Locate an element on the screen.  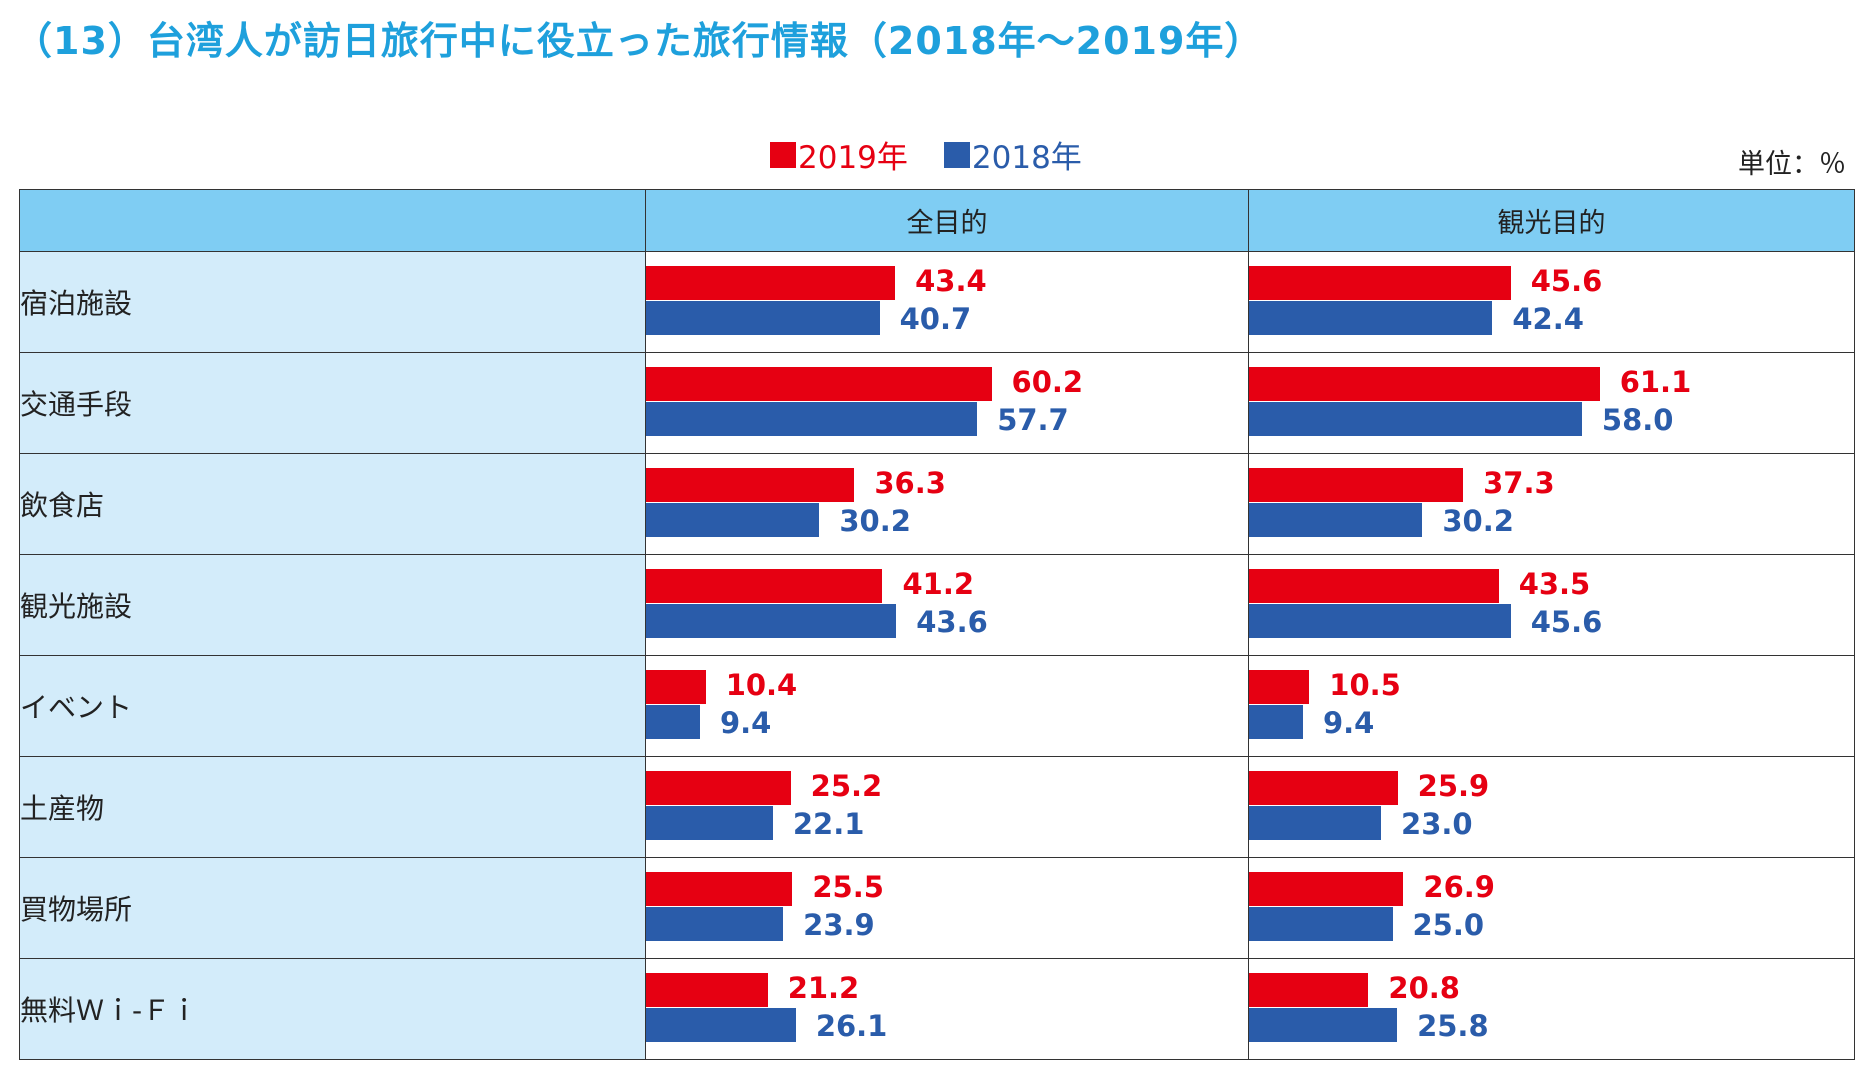
legend-swatch-2019 is located at coordinates (783, 154).